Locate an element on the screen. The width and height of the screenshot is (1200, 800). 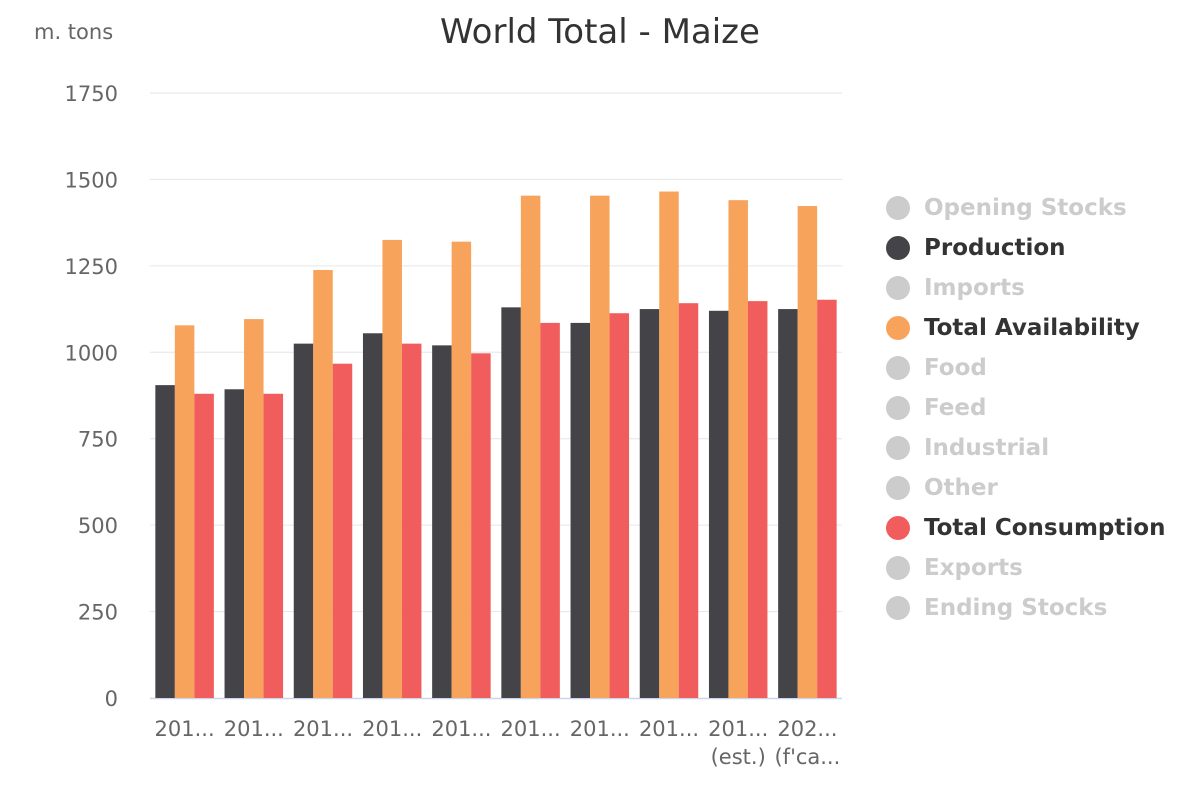
legend-item: Feed is located at coordinates (1025, 408).